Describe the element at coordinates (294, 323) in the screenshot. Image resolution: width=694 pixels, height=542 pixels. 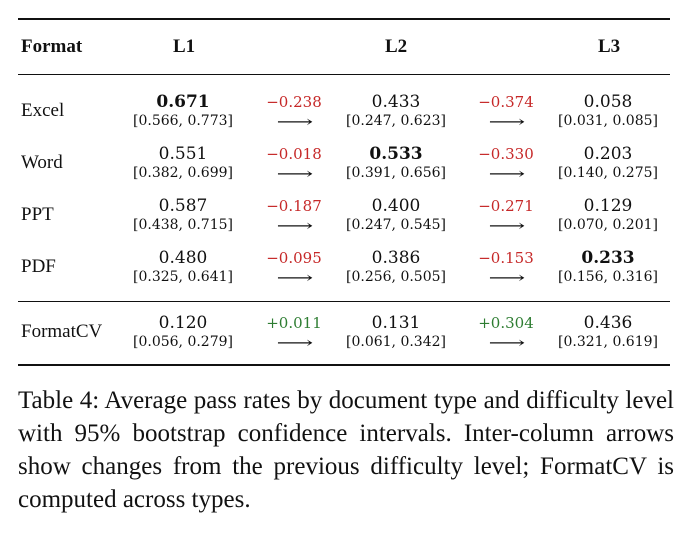
I see `delta-value: +0.011` at that location.